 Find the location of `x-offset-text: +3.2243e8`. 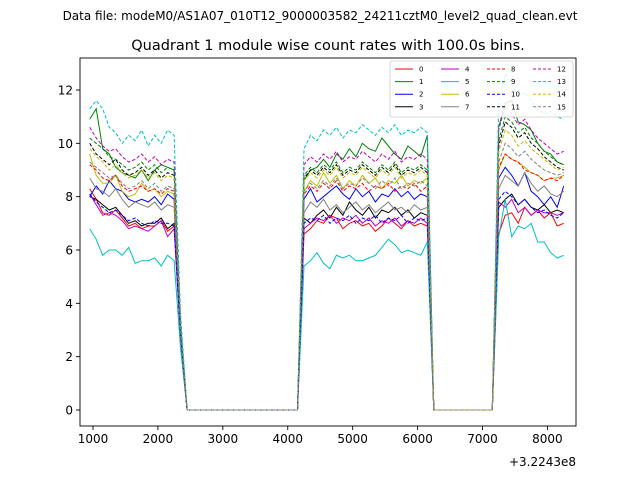

x-offset-text: +3.2243e8 is located at coordinates (542, 462).